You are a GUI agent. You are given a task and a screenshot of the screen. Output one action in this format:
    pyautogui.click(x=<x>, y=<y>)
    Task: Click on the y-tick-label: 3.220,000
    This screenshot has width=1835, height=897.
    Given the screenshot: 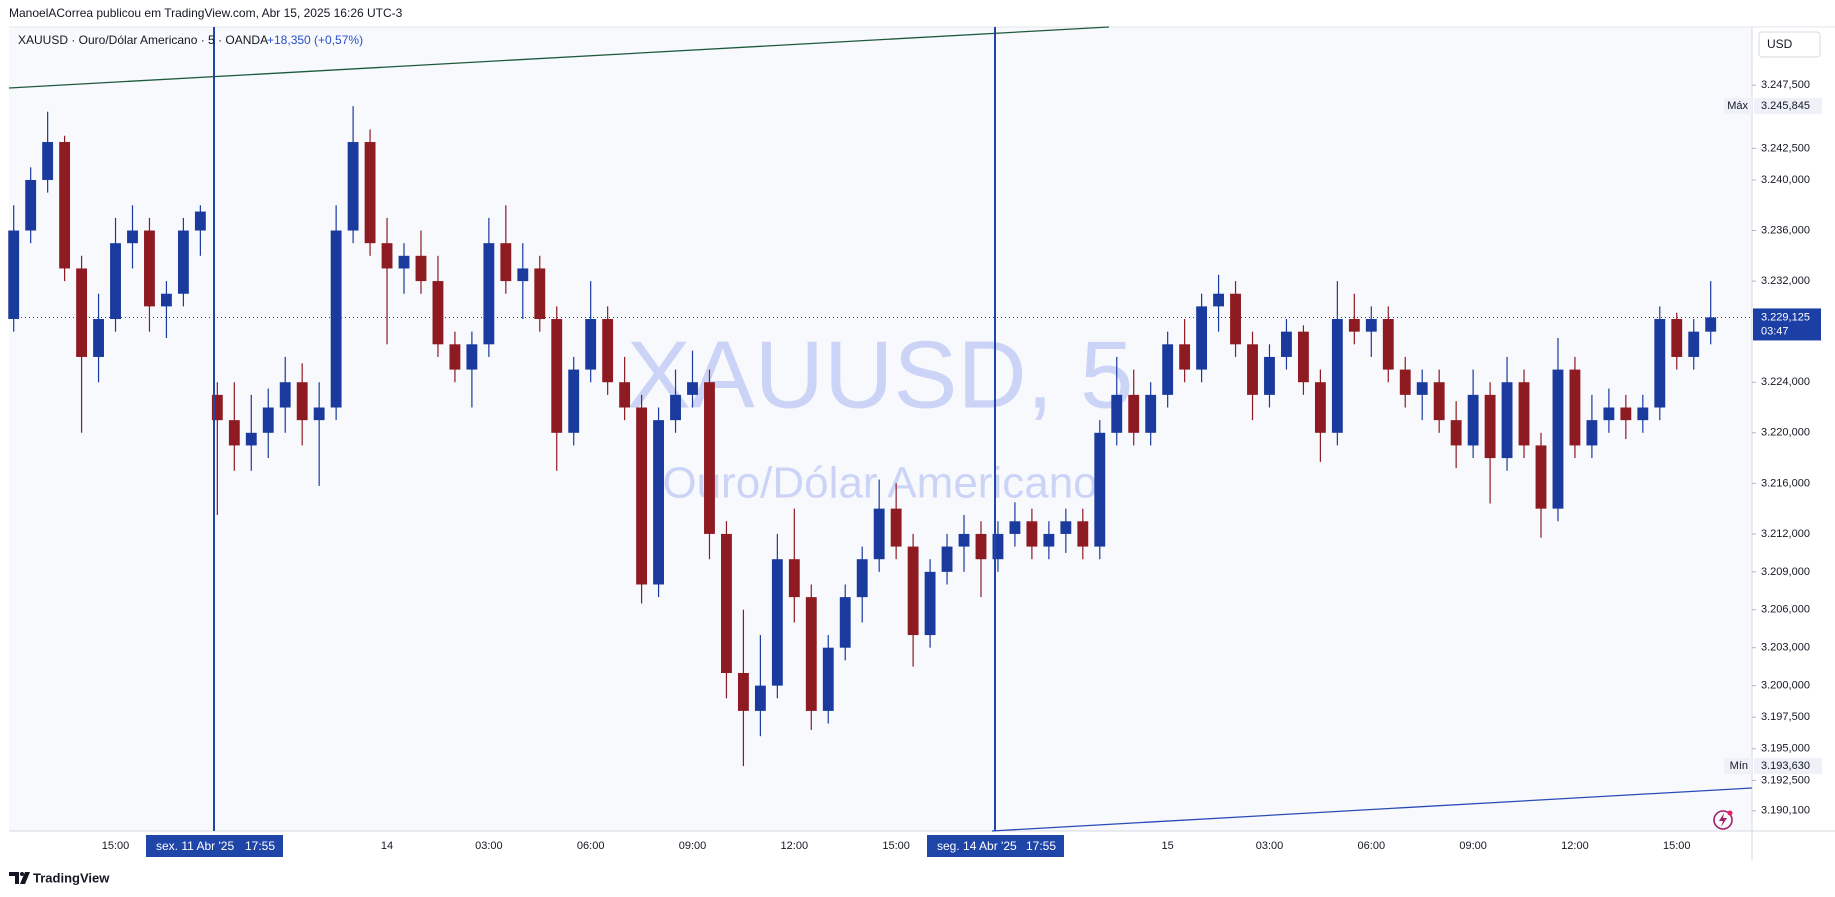 What is the action you would take?
    pyautogui.click(x=1785, y=433)
    